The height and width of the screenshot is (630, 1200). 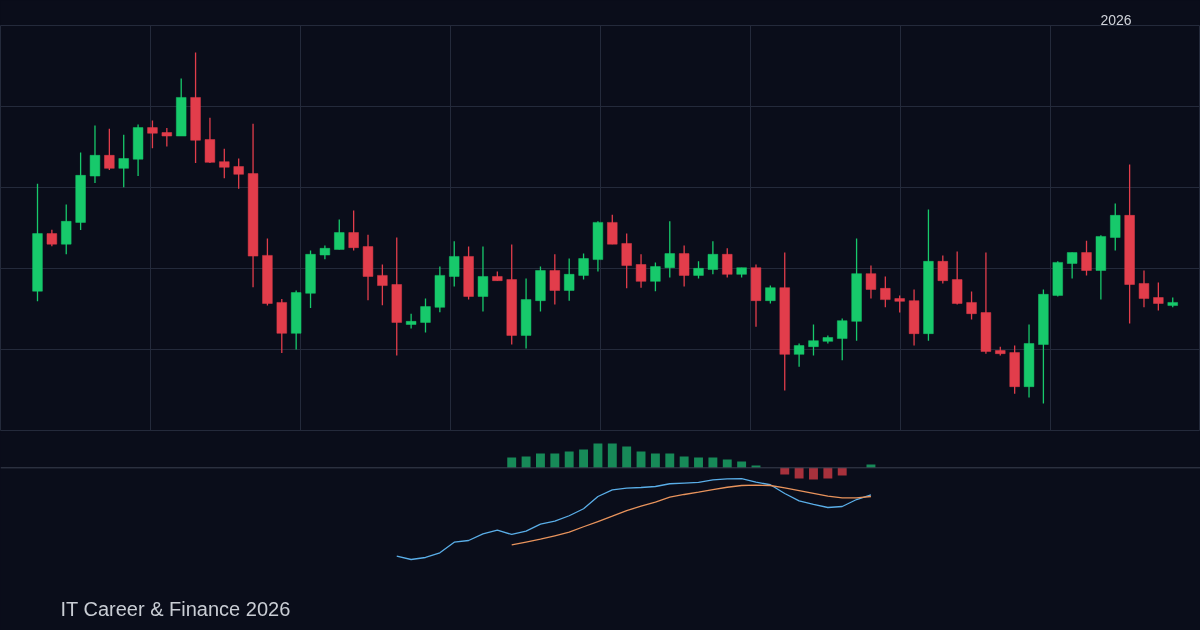 I want to click on text: IT Career & Finance 2026, so click(x=175, y=608).